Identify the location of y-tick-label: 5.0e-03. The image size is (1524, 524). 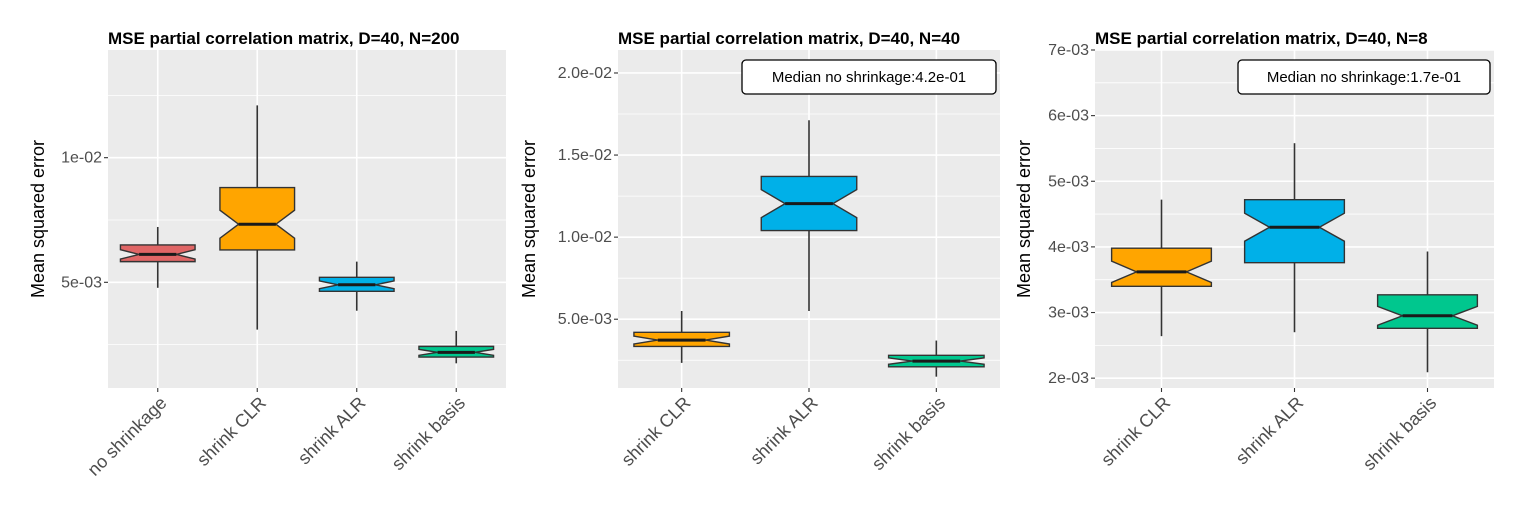
(585, 319).